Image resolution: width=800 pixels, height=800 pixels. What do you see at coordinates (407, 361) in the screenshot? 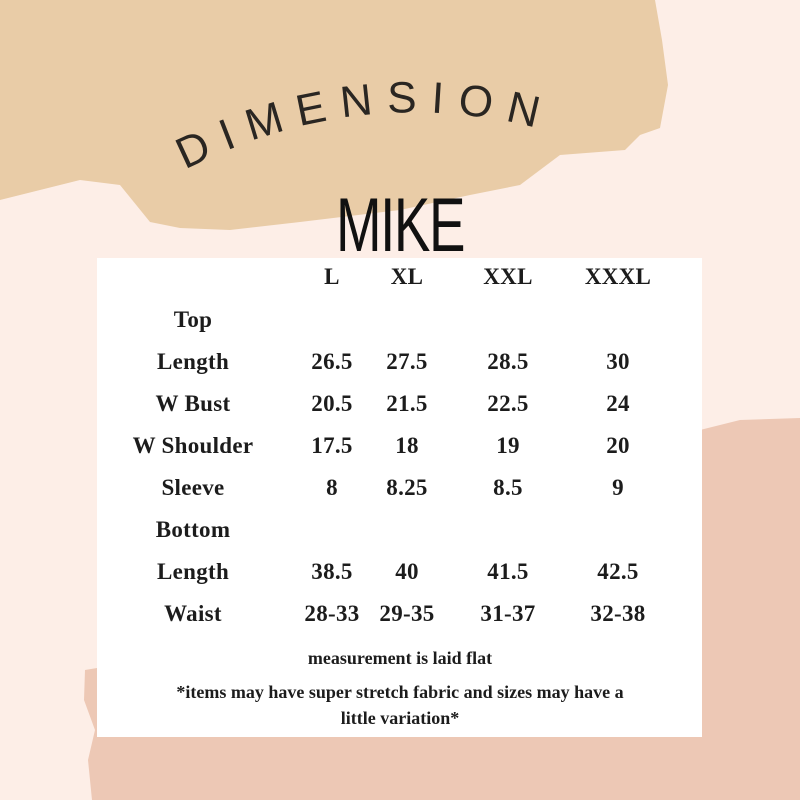
I see `table-cell: 27.5` at bounding box center [407, 361].